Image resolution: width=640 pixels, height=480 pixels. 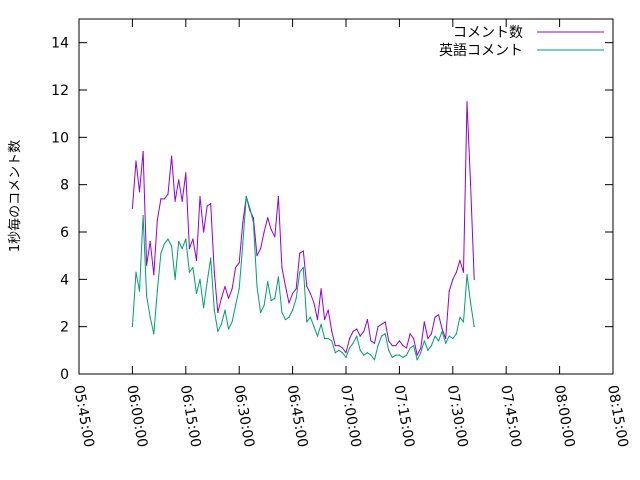 I want to click on y-tick-label: 12, so click(x=60, y=91).